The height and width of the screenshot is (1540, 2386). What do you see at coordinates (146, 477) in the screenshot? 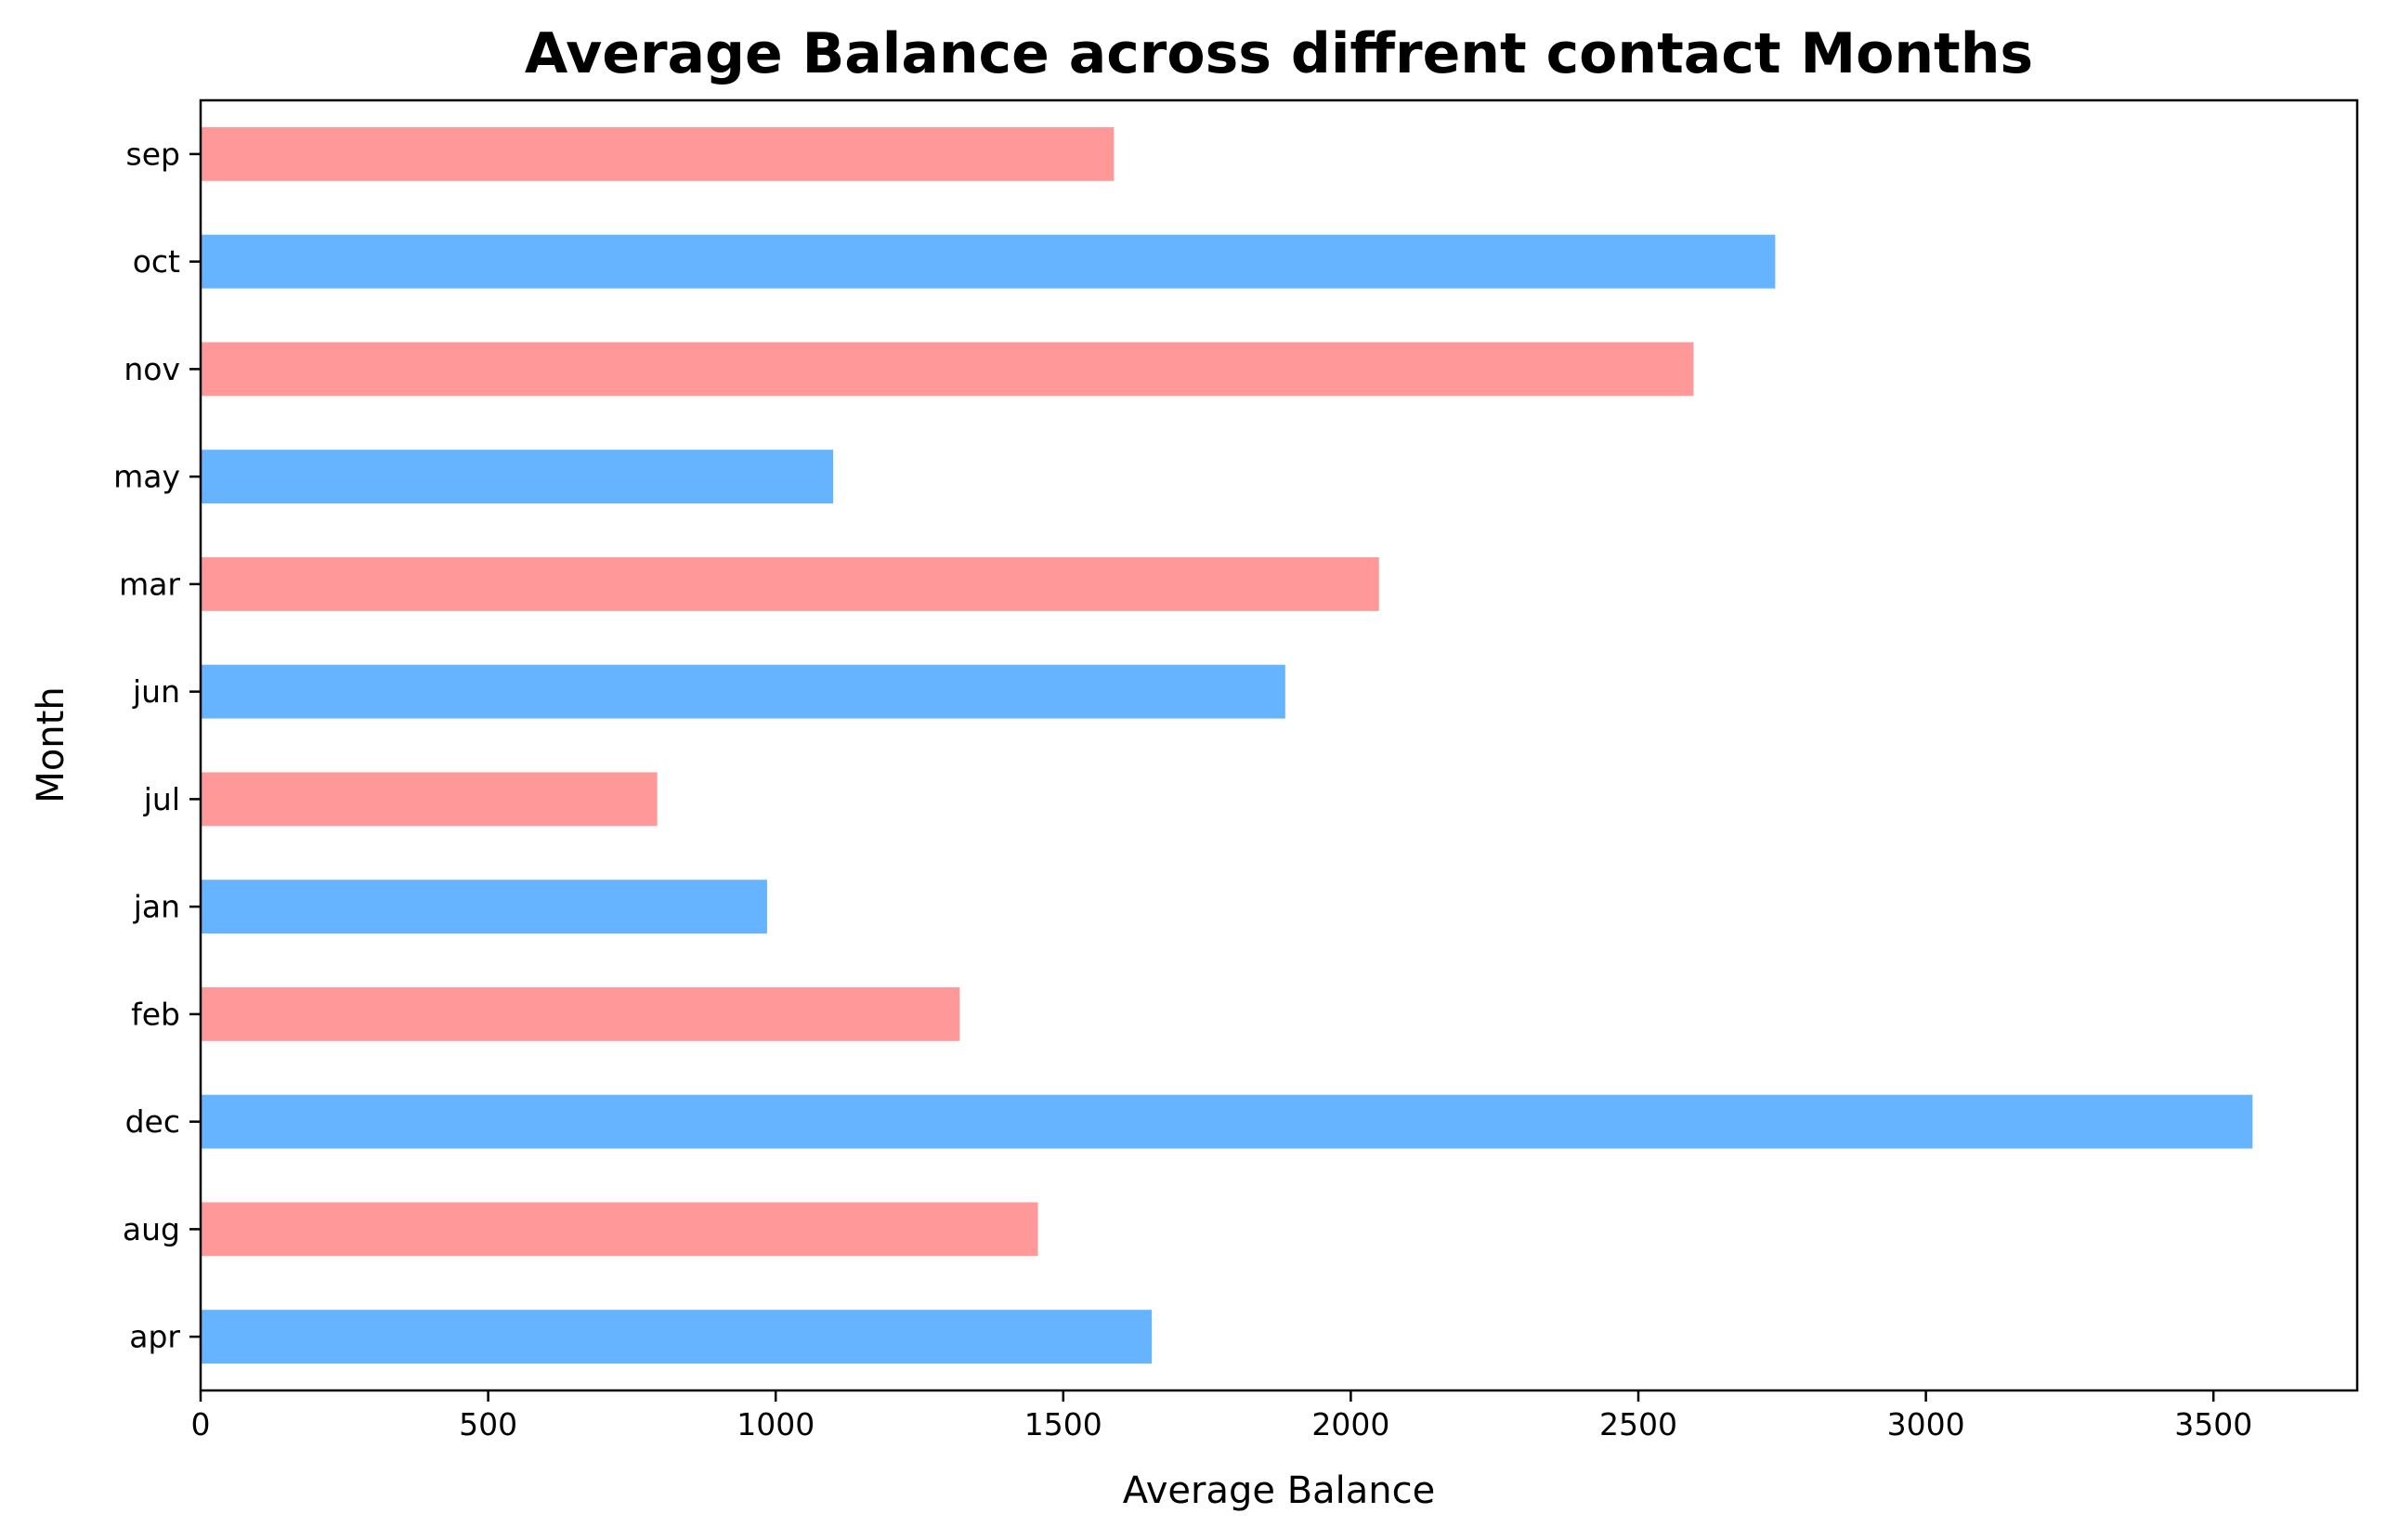
I see `y-tick-label-may: may` at bounding box center [146, 477].